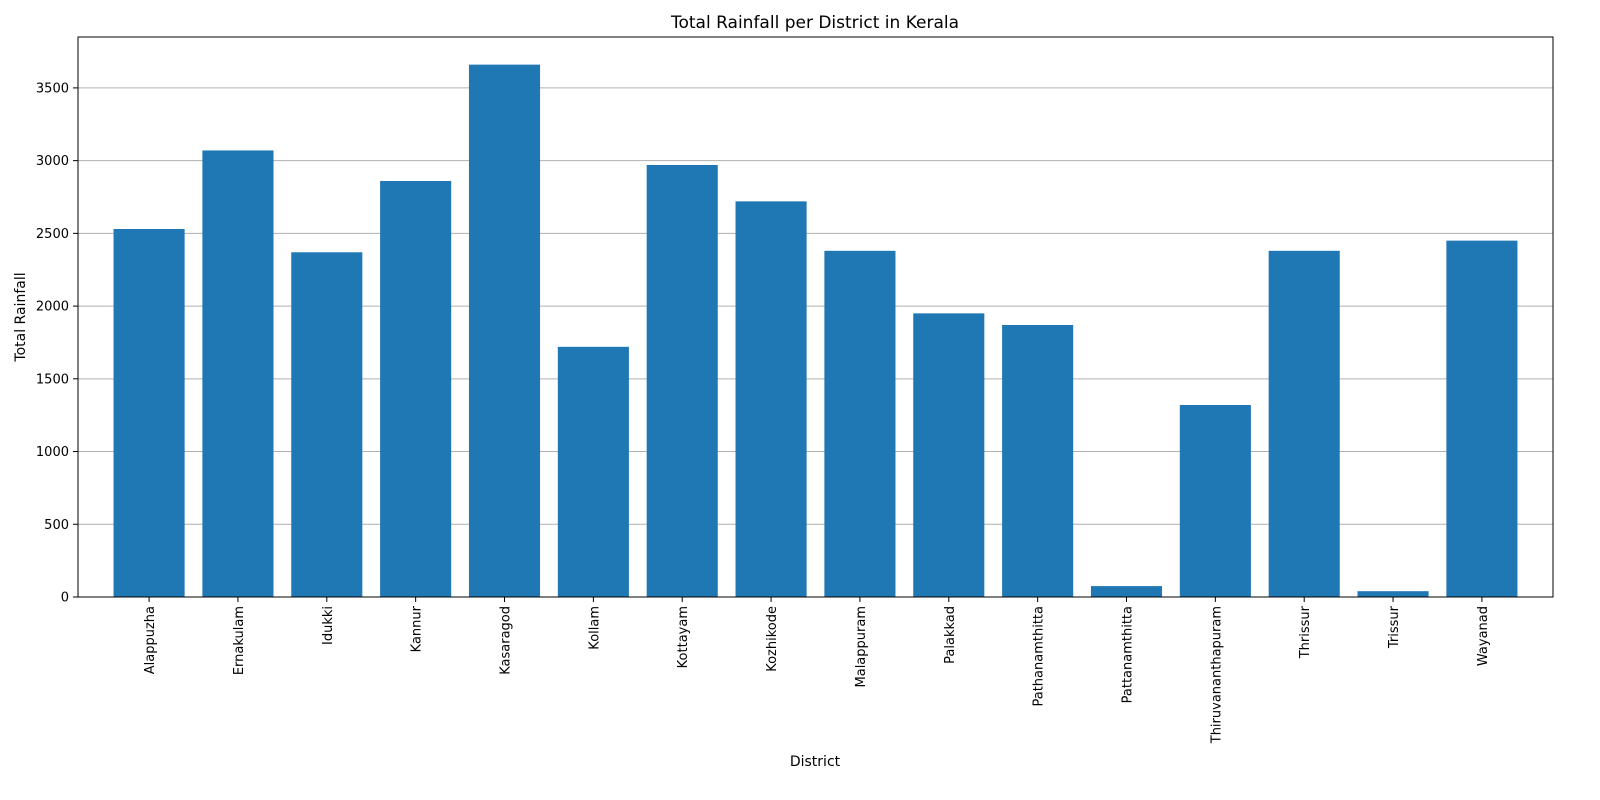 The width and height of the screenshot is (1600, 800). I want to click on bar-wayanad, so click(1482, 419).